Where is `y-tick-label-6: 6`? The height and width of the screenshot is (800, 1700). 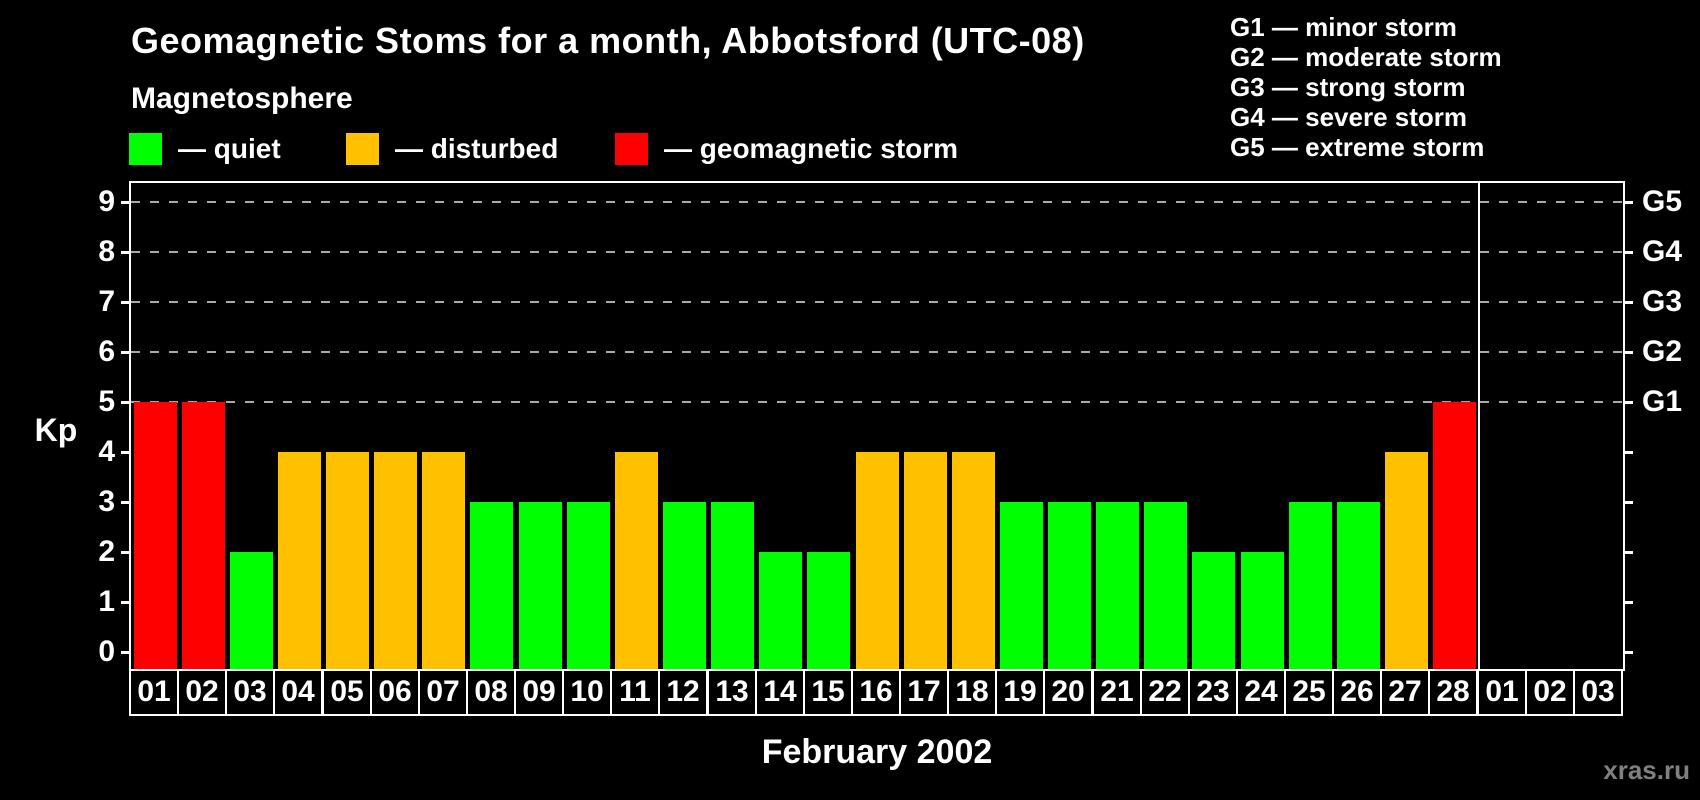
y-tick-label-6: 6 is located at coordinates (106, 351).